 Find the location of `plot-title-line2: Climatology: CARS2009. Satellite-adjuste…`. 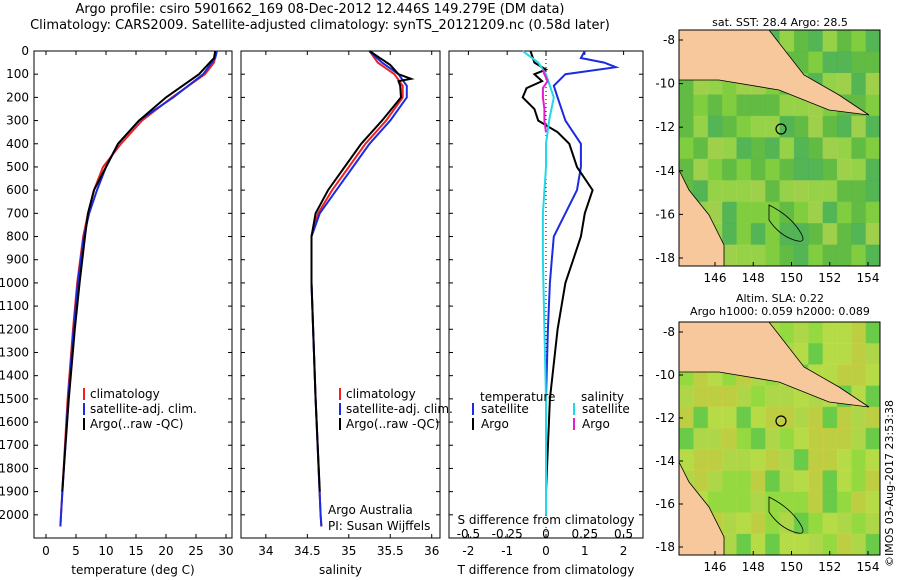

plot-title-line2: Climatology: CARS2009. Satellite-adjuste… is located at coordinates (320, 25).